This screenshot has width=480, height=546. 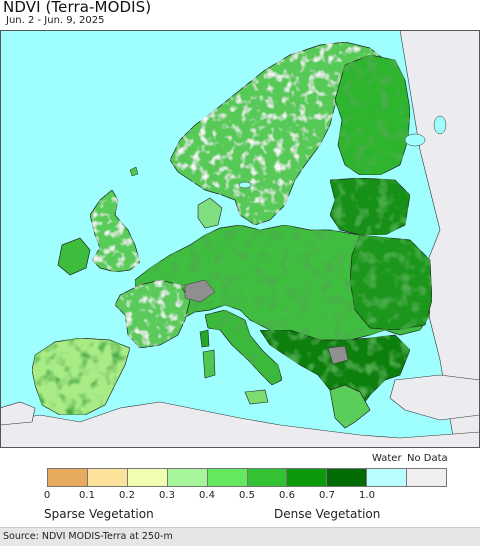 What do you see at coordinates (240, 424) in the screenshot?
I see `north-africa` at bounding box center [240, 424].